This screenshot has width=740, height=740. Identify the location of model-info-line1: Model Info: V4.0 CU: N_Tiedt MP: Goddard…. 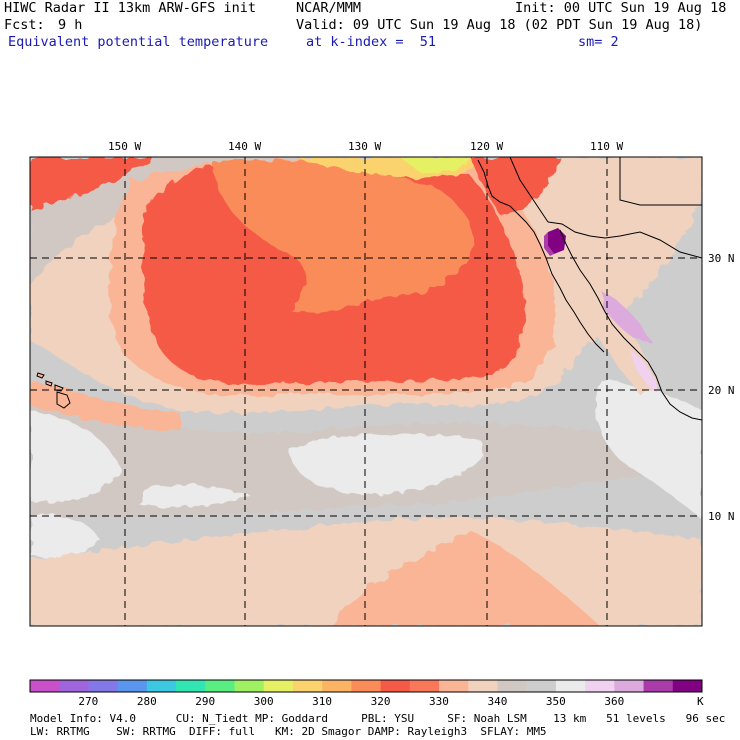
(378, 718).